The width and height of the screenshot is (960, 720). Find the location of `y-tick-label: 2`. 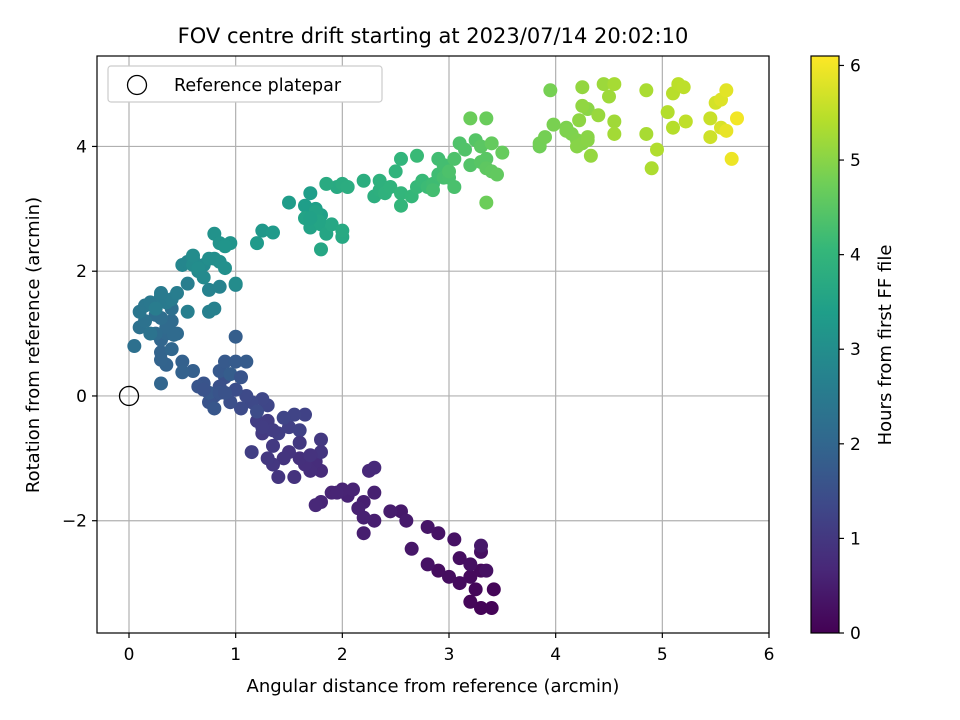

y-tick-label: 2 is located at coordinates (81, 272).